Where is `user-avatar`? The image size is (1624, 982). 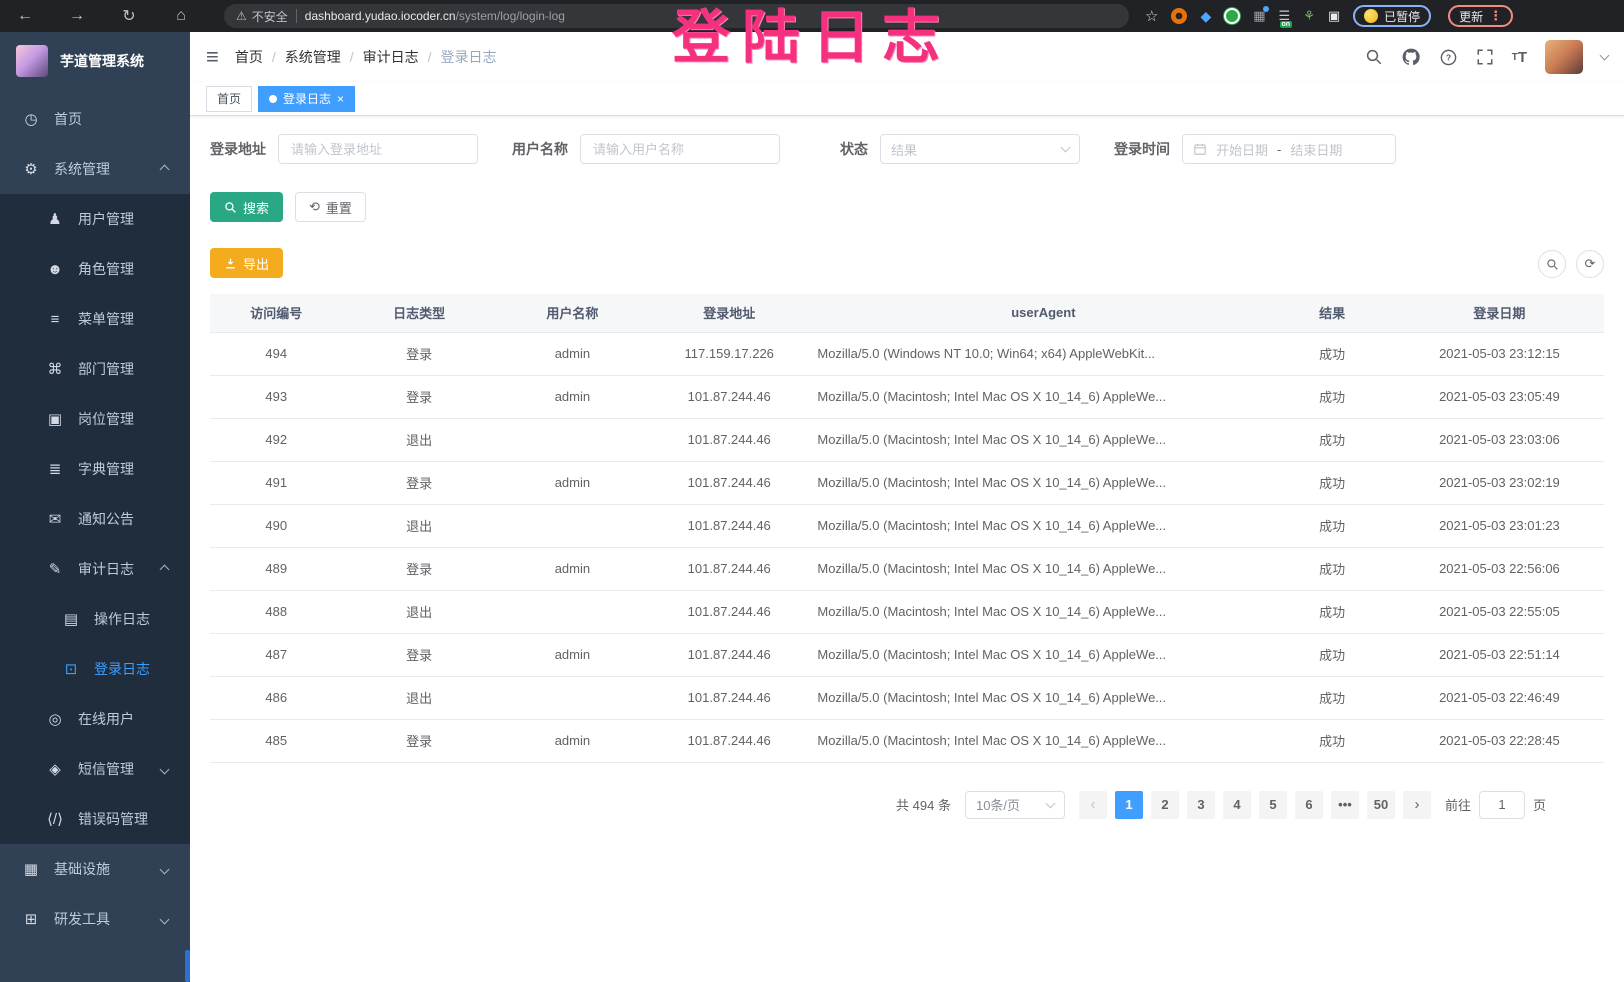 user-avatar is located at coordinates (1564, 57).